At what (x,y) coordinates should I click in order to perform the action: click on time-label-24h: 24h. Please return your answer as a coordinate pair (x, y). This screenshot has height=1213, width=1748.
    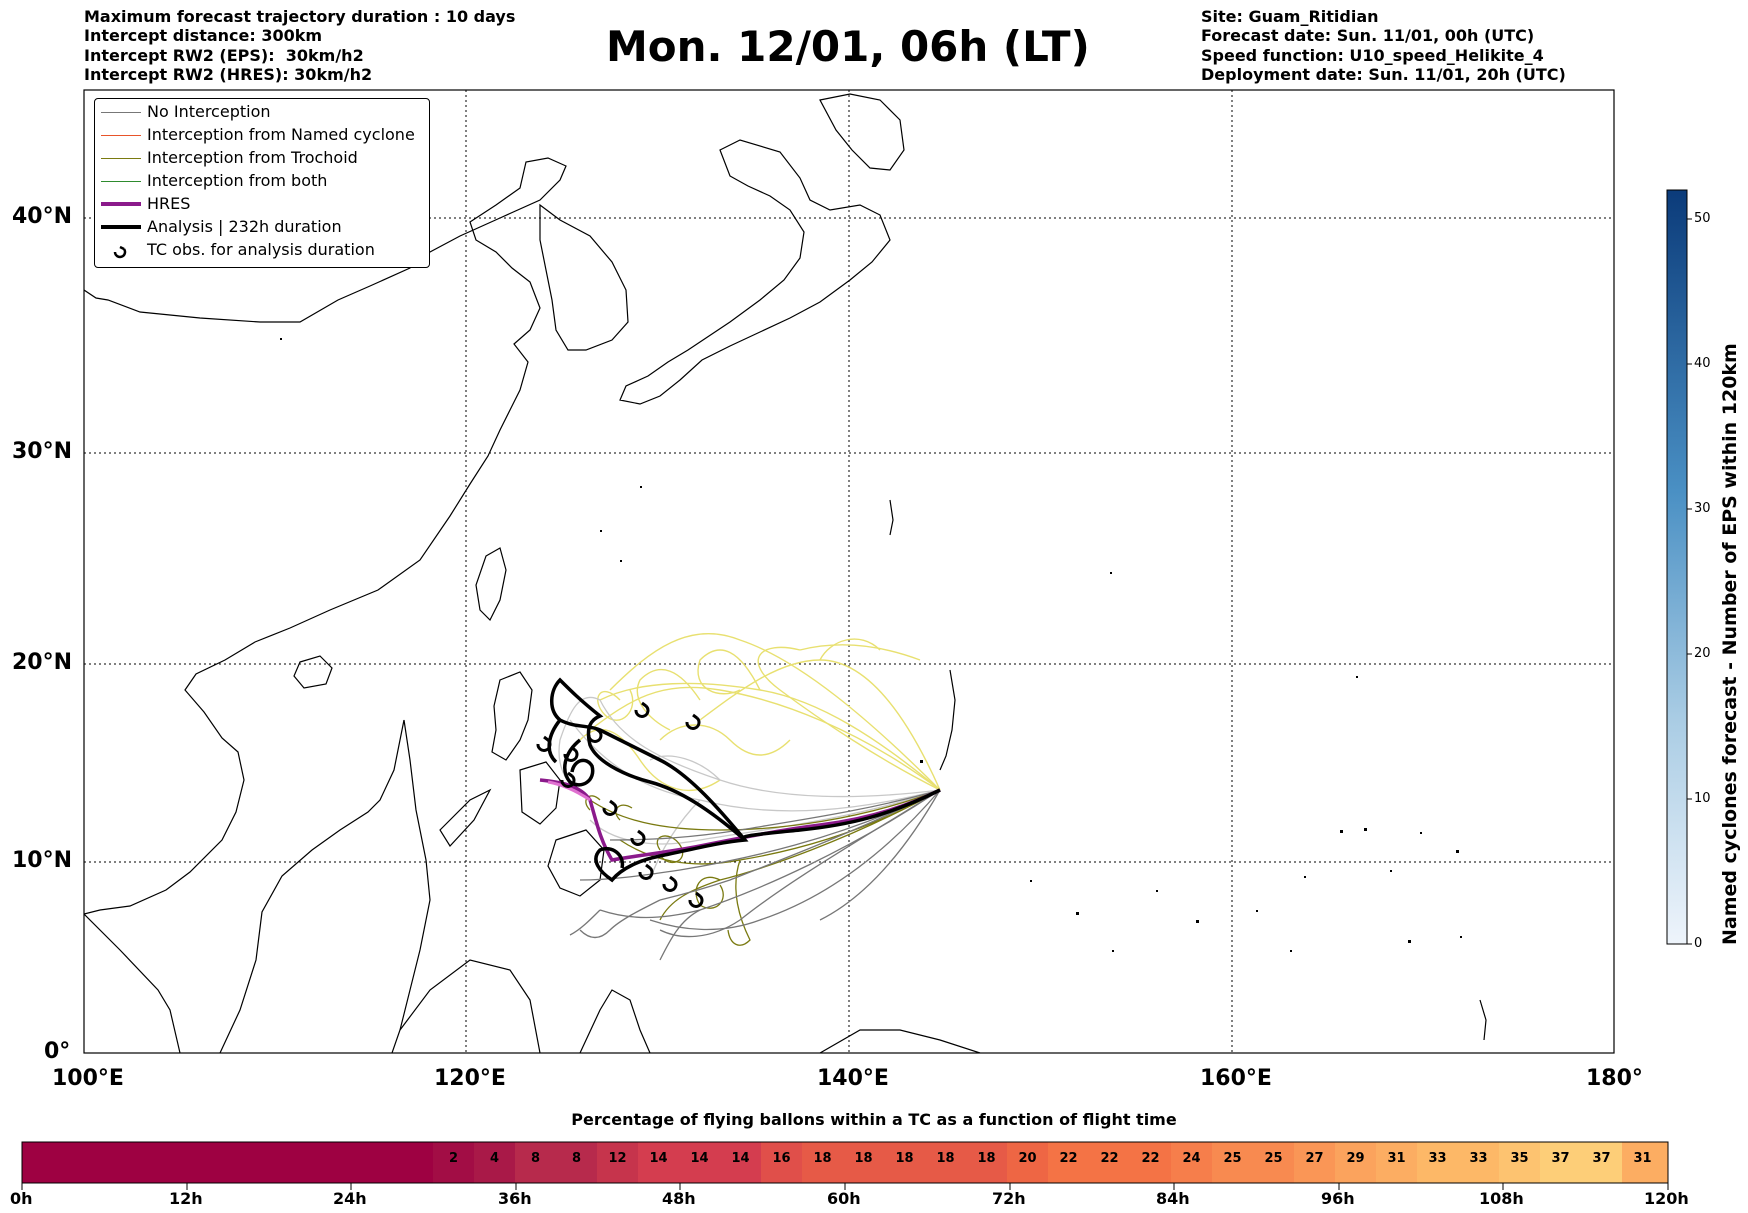
    Looking at the image, I should click on (350, 1198).